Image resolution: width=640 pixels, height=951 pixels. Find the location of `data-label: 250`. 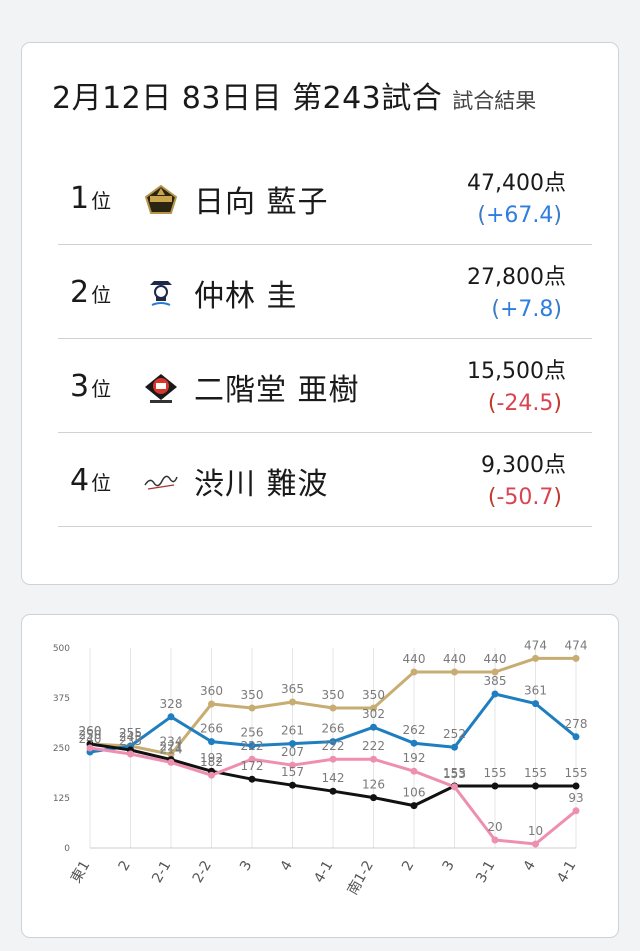

data-label: 250 is located at coordinates (90, 735).